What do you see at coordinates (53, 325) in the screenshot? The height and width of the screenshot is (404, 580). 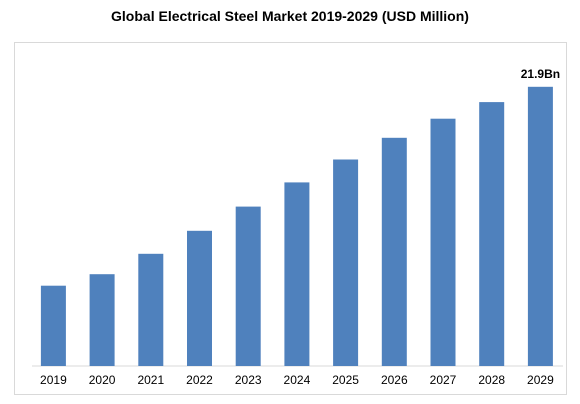 I see `bar-2019` at bounding box center [53, 325].